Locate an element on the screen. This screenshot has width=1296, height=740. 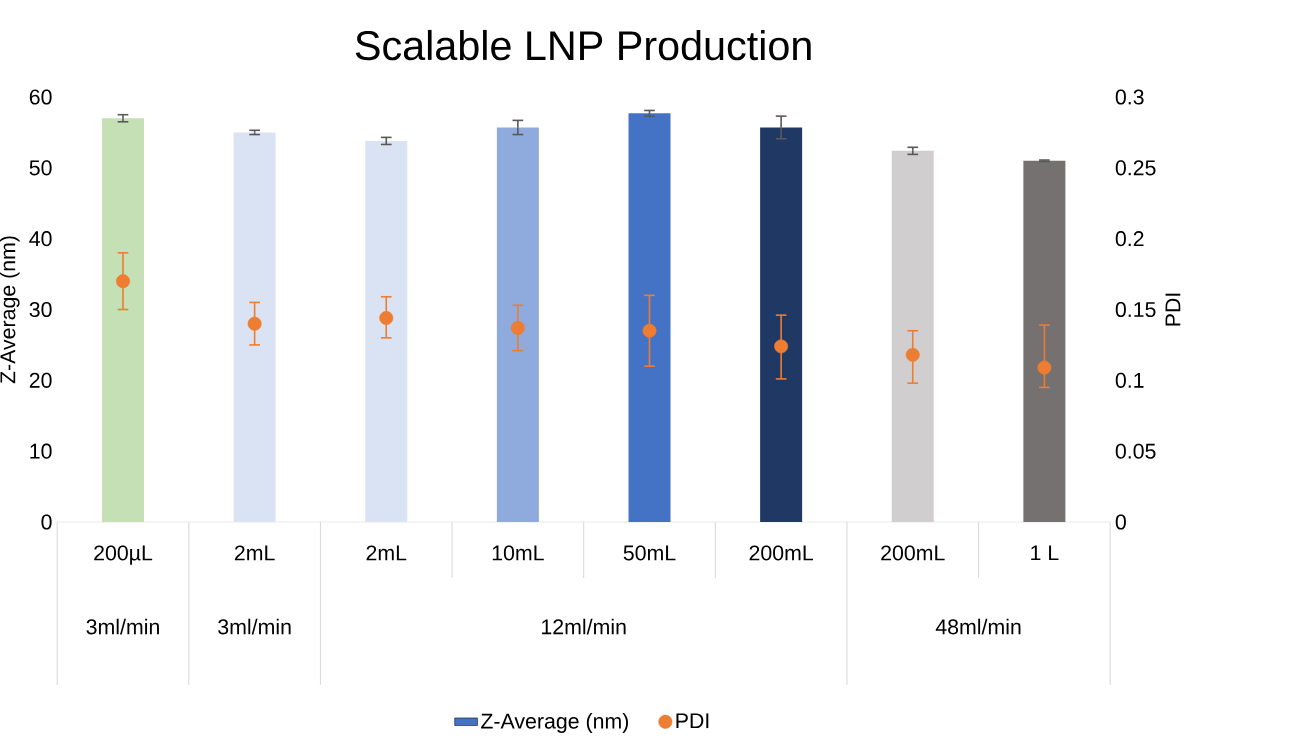
x-tick-label: 50mL is located at coordinates (649, 553).